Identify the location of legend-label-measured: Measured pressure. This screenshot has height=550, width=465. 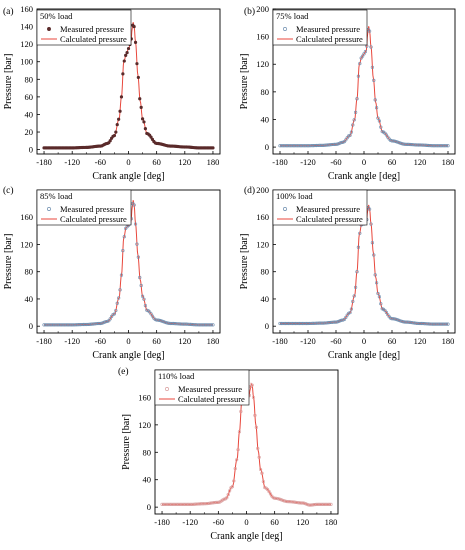
(328, 209).